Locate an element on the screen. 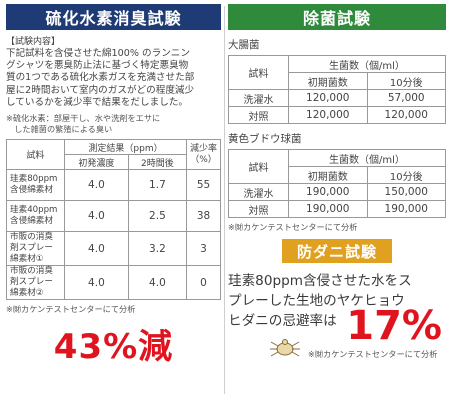  sterilization-banner: 除菌試験 is located at coordinates (337, 17).